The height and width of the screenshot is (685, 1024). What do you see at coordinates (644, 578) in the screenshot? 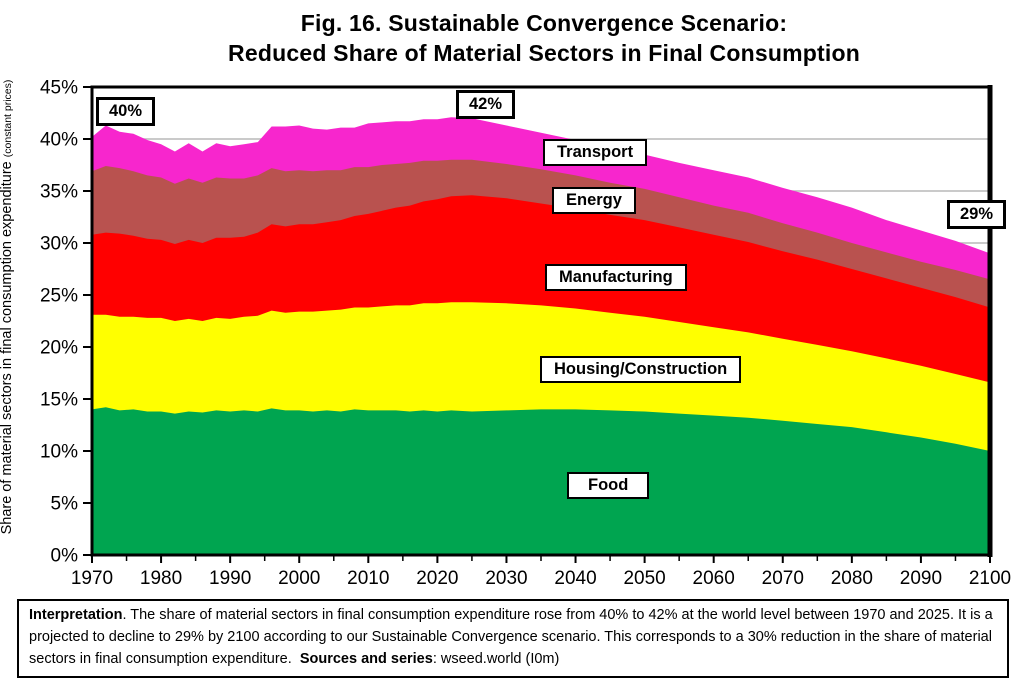
I see `x-tick-label-2050: 2050` at bounding box center [644, 578].